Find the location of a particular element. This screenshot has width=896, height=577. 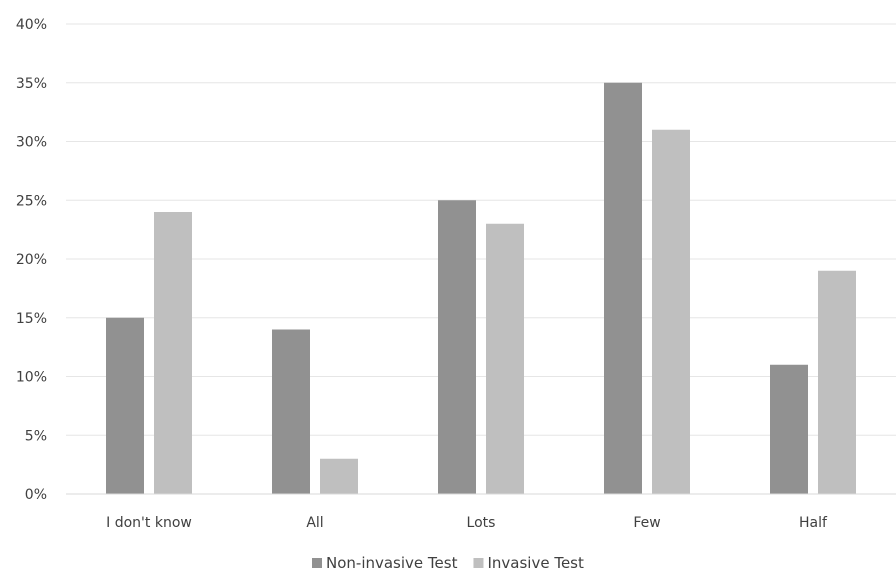

x-tick-label: Half is located at coordinates (813, 523).